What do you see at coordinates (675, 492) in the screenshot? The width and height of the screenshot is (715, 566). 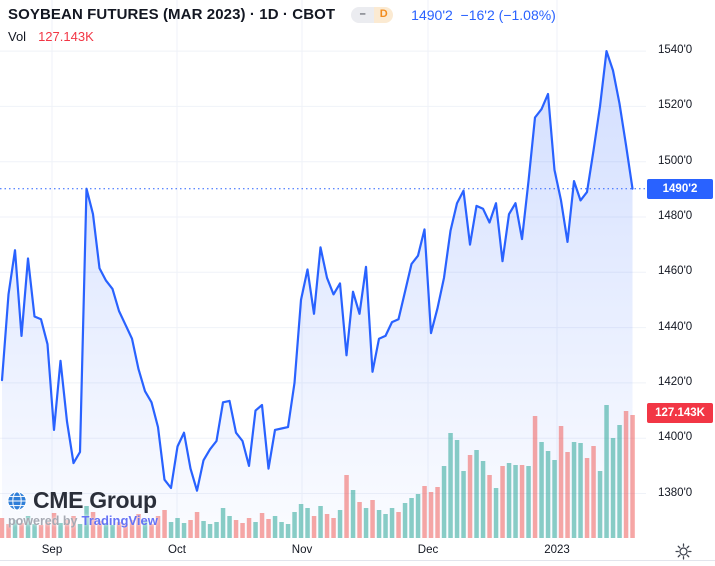 I see `price-axis-label: 1380'0` at bounding box center [675, 492].